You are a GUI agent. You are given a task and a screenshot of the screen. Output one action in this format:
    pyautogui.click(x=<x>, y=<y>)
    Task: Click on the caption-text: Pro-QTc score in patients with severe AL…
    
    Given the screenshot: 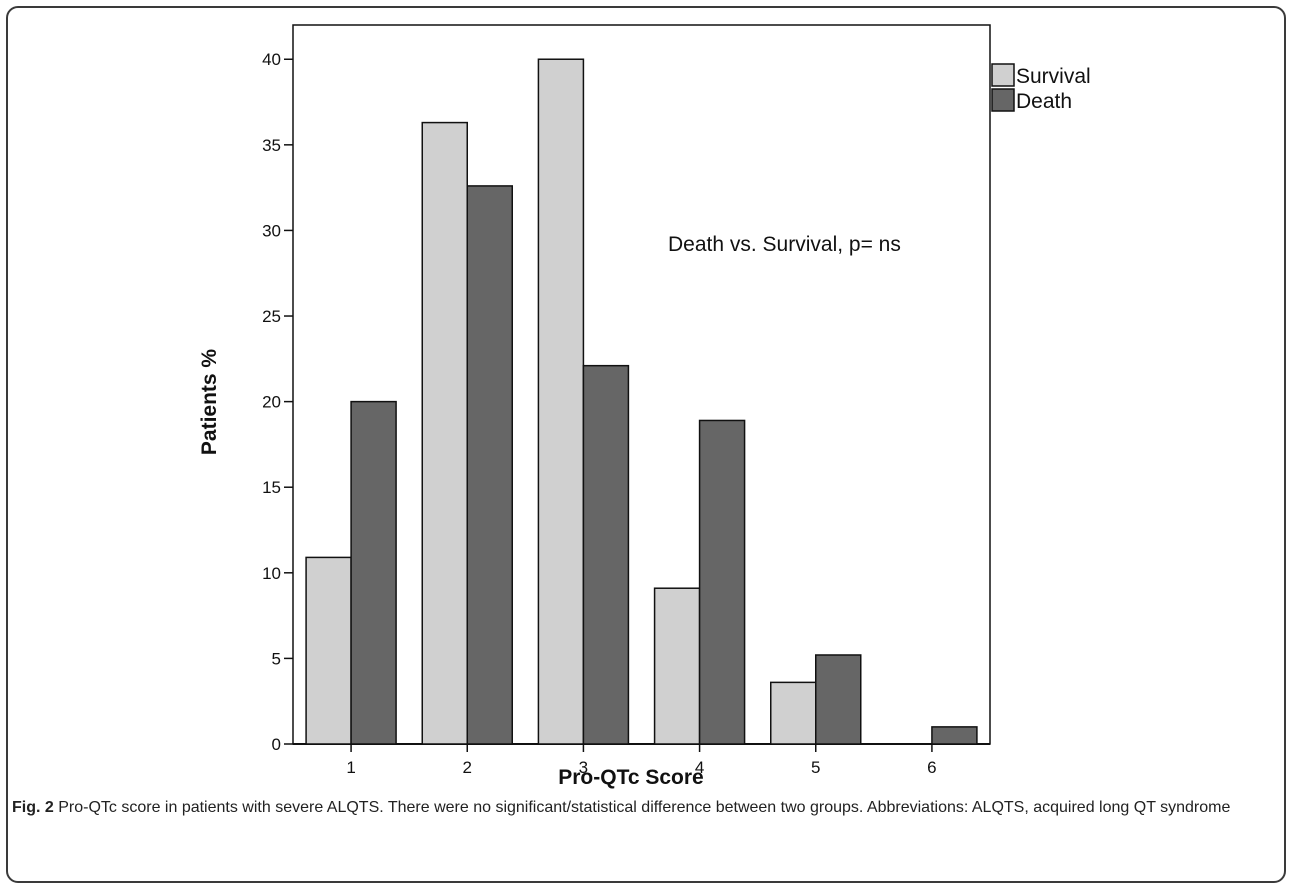 What is the action you would take?
    pyautogui.click(x=642, y=807)
    